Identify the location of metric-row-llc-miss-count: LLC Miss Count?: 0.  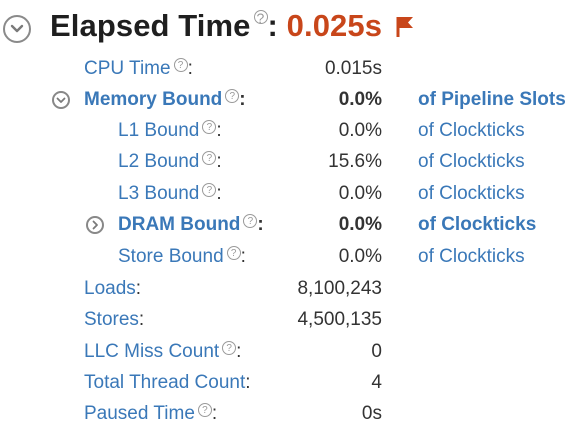
(292, 356).